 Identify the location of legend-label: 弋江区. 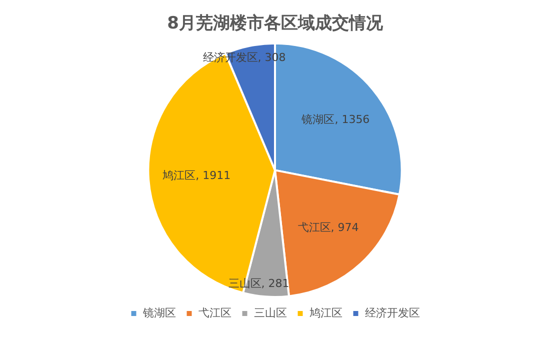
(215, 313).